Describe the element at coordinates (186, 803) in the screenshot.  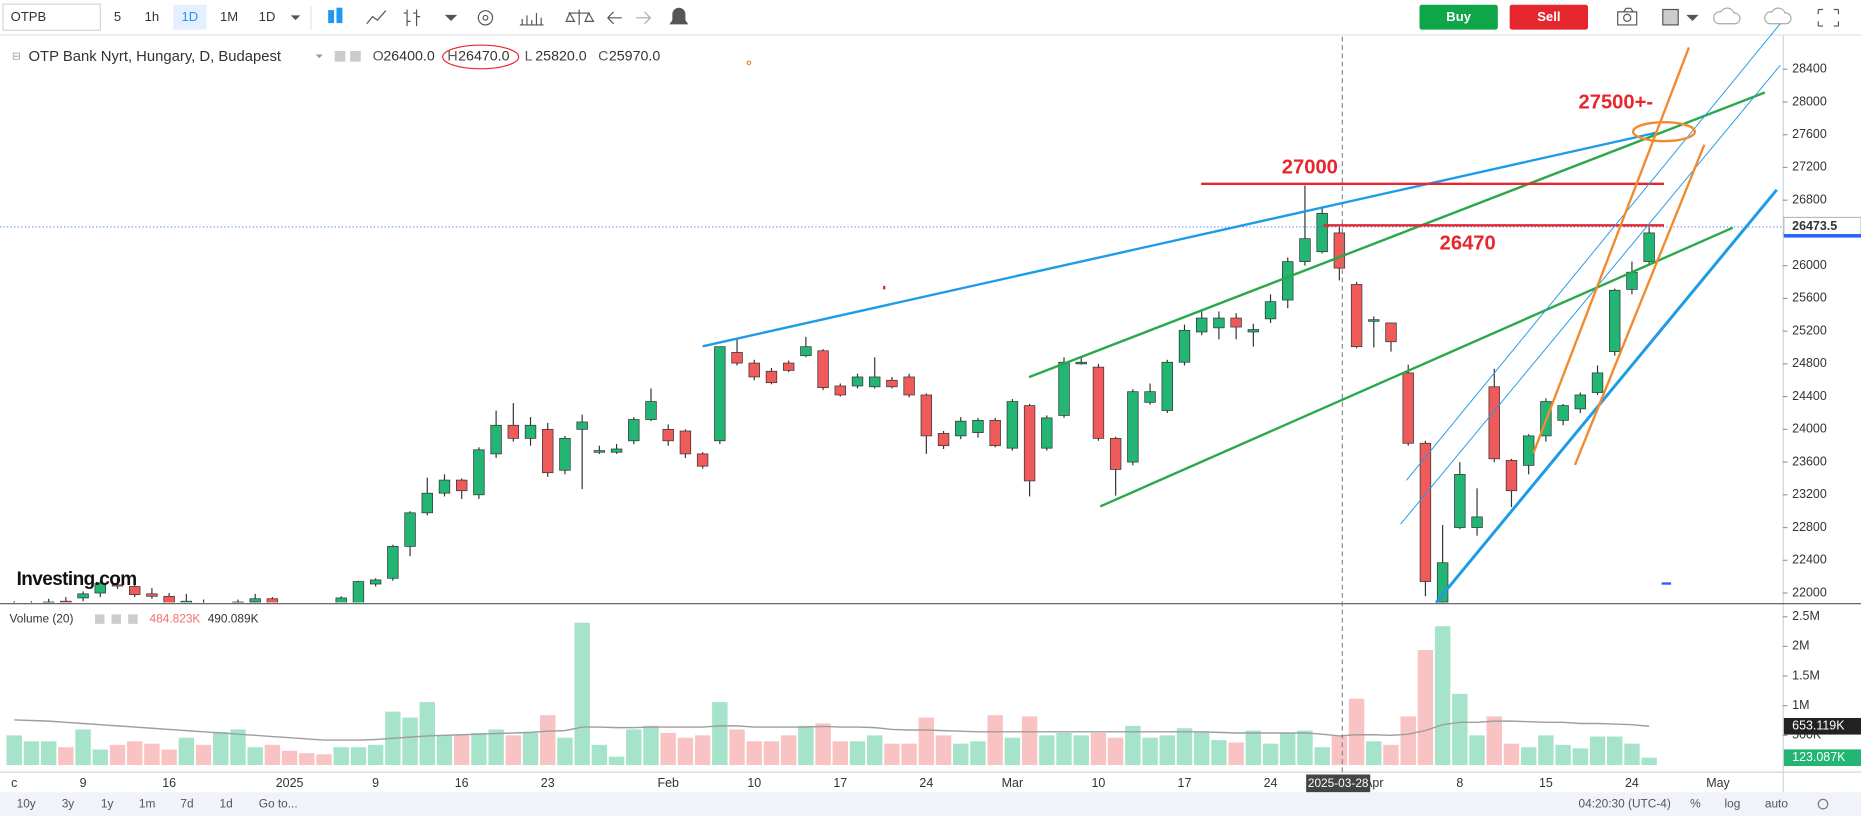
I see `range-button: 7d` at that location.